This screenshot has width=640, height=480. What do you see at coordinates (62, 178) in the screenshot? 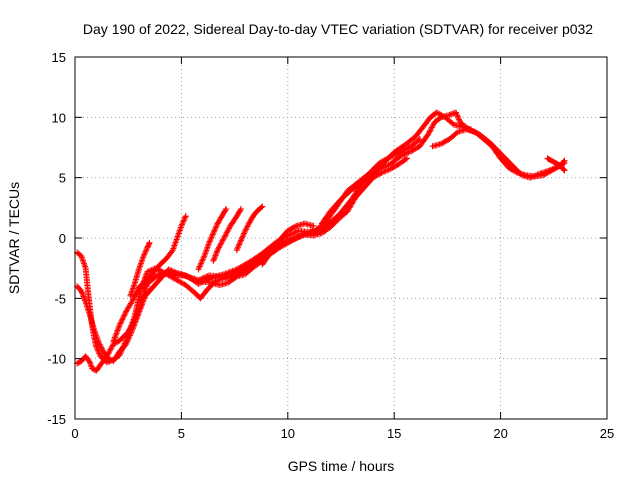
I see `y-tick-label: 5` at bounding box center [62, 178].